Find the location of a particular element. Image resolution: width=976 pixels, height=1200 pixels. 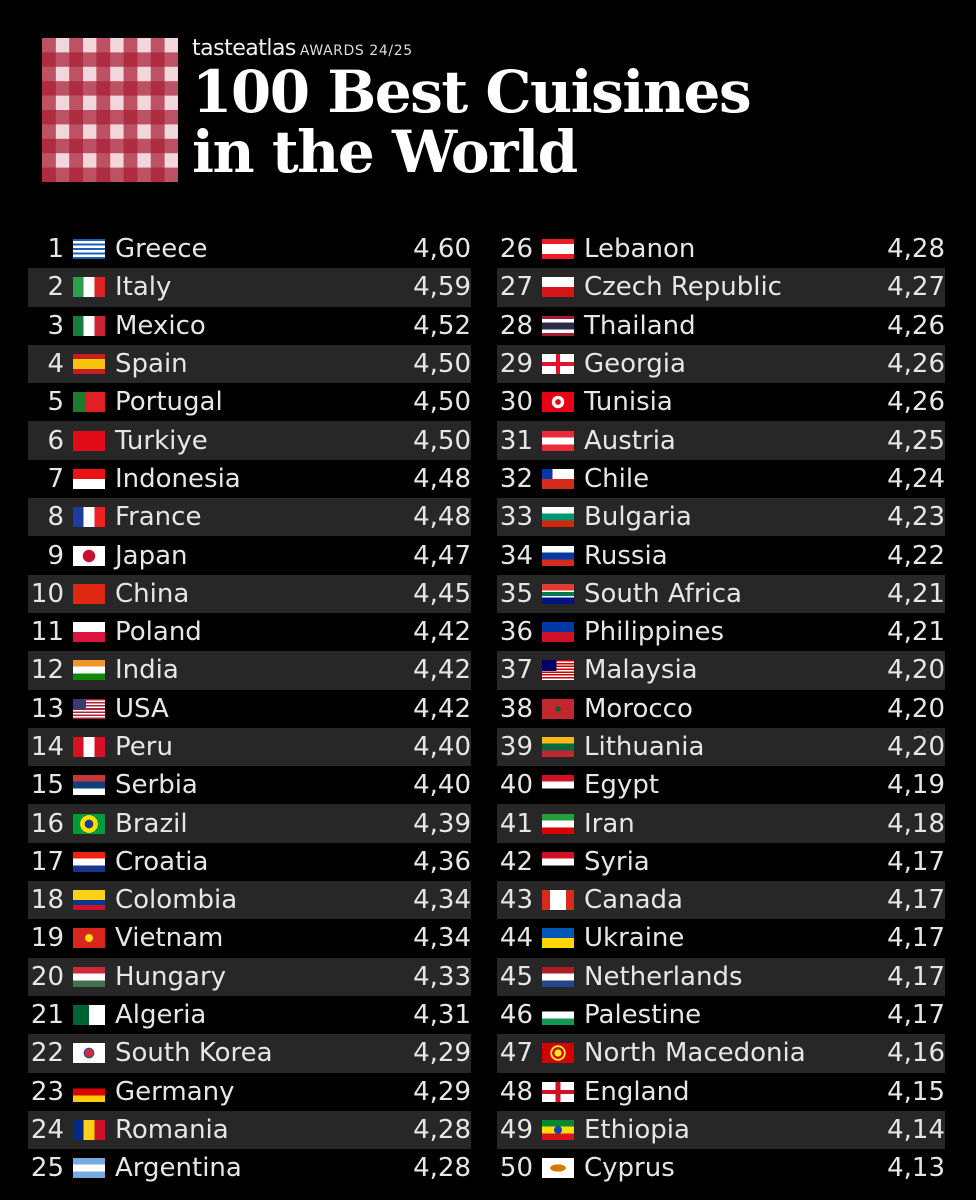

brand-line: tasteatlas AWARDS 24/25 is located at coordinates (302, 48).